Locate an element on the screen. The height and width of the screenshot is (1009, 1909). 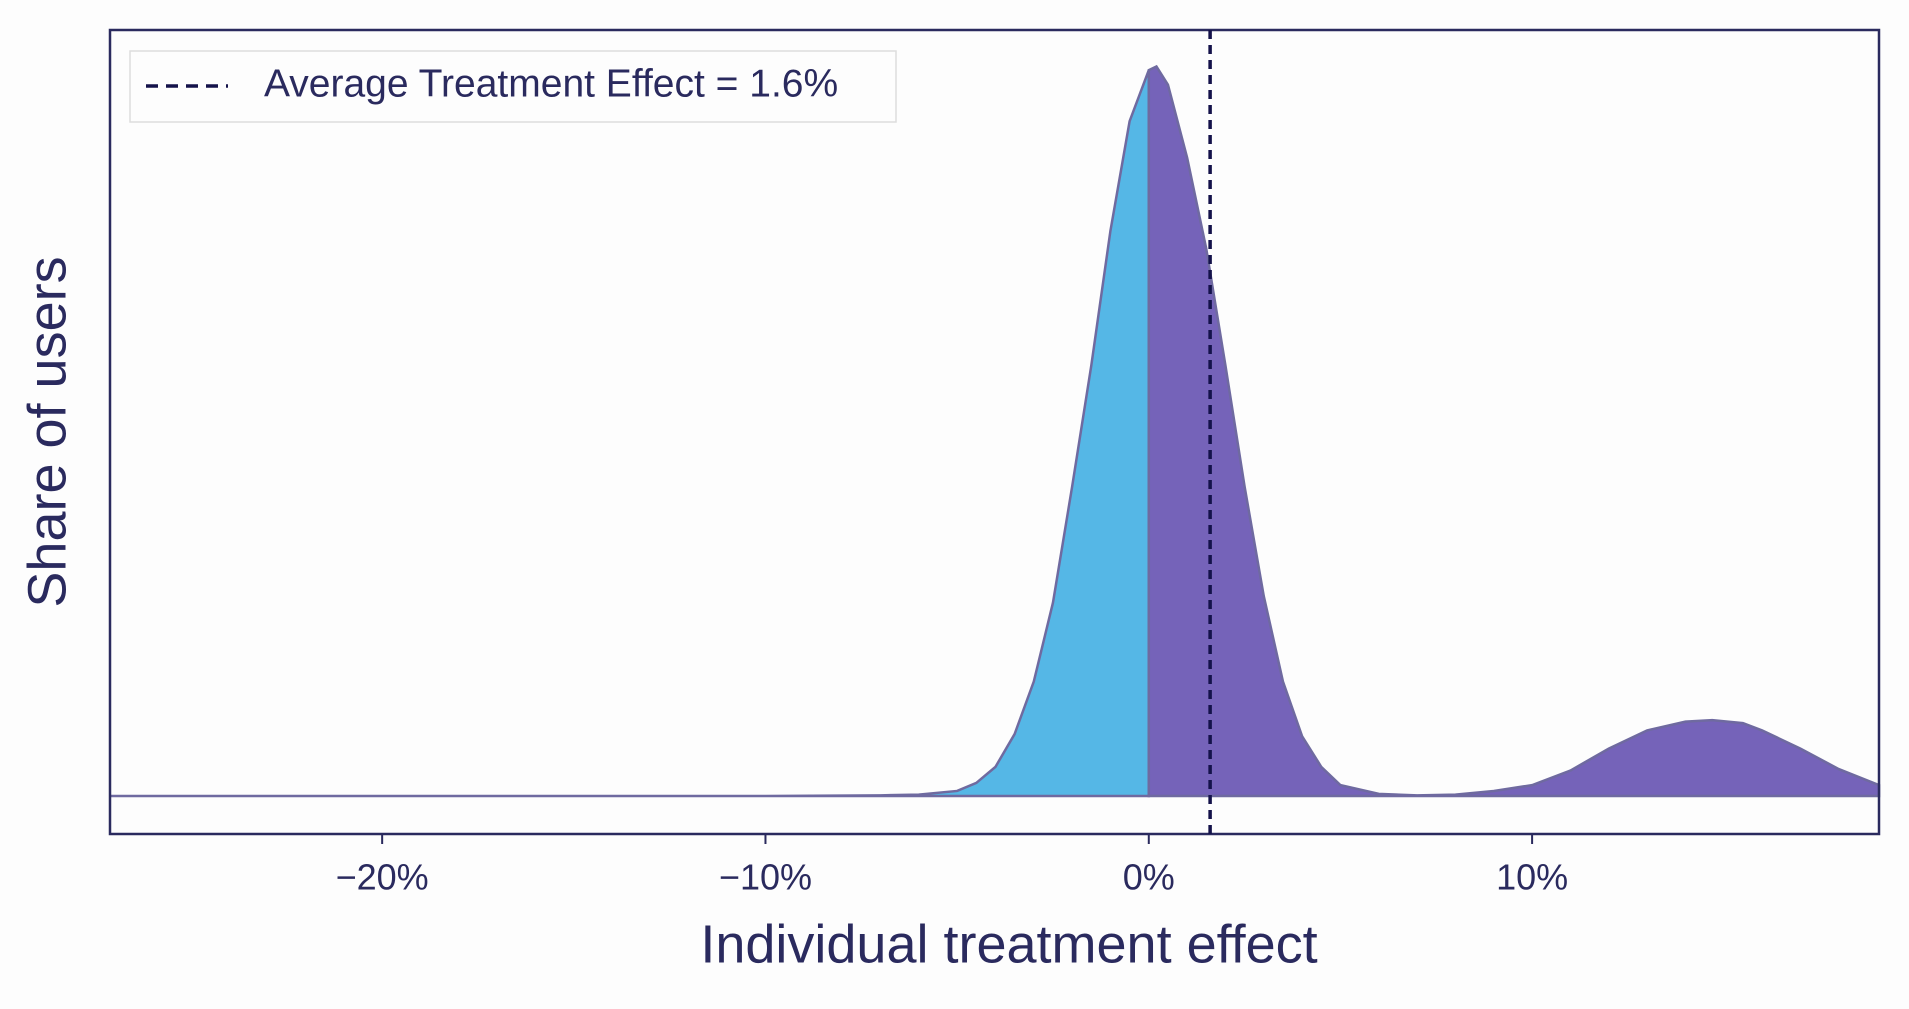
x-axis-label: Individual treatment effect is located at coordinates (1008, 944).